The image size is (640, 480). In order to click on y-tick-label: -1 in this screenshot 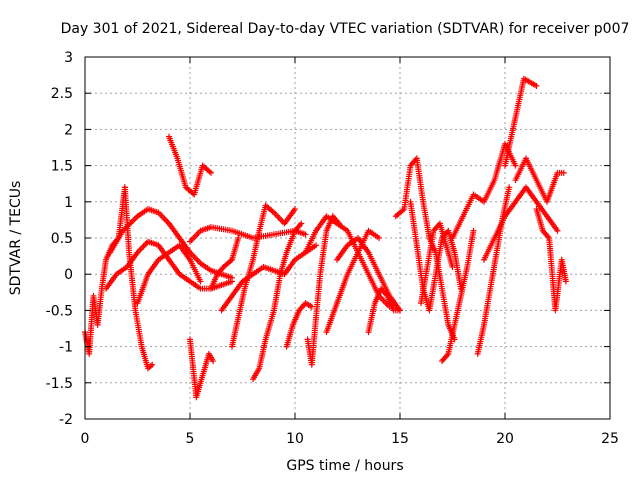, I will do `click(66, 348)`.